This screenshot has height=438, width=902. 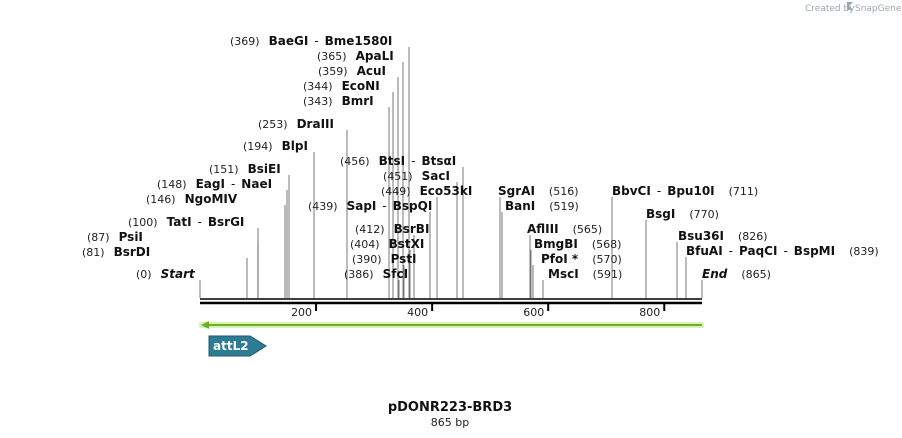 What do you see at coordinates (585, 274) in the screenshot?
I see `site-label-msci: MscI (591)` at bounding box center [585, 274].